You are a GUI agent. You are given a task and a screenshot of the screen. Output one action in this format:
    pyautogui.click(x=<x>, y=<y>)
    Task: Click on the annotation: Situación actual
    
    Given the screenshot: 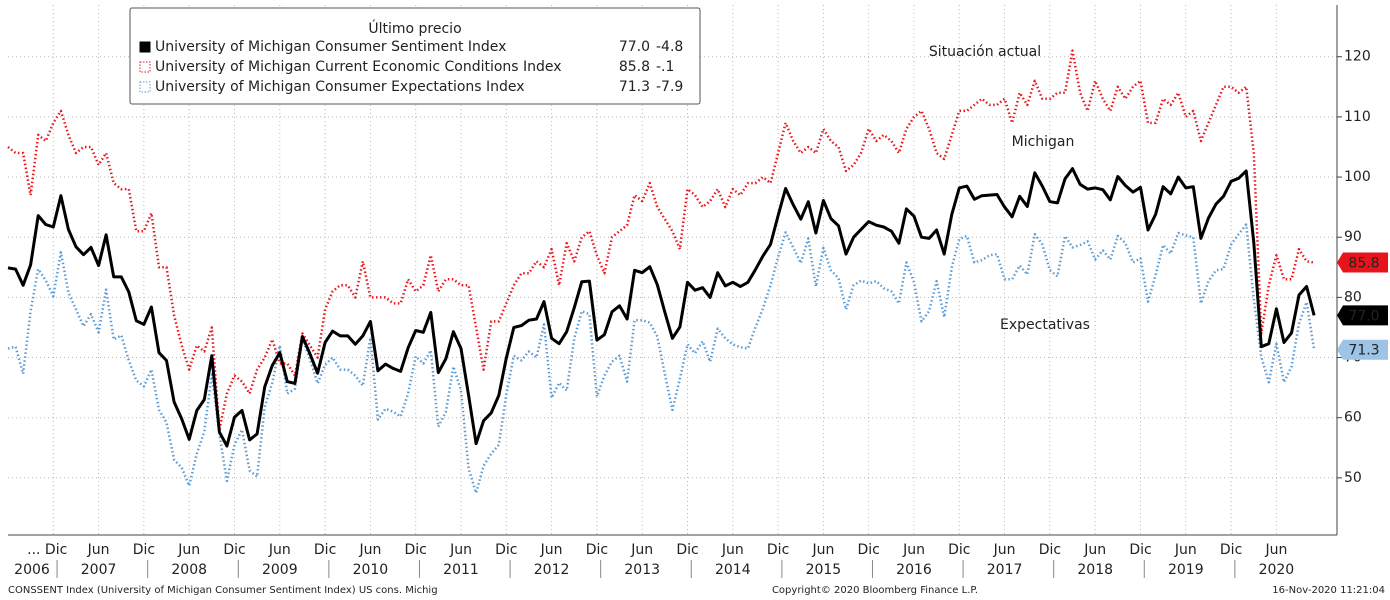 What is the action you would take?
    pyautogui.click(x=985, y=52)
    